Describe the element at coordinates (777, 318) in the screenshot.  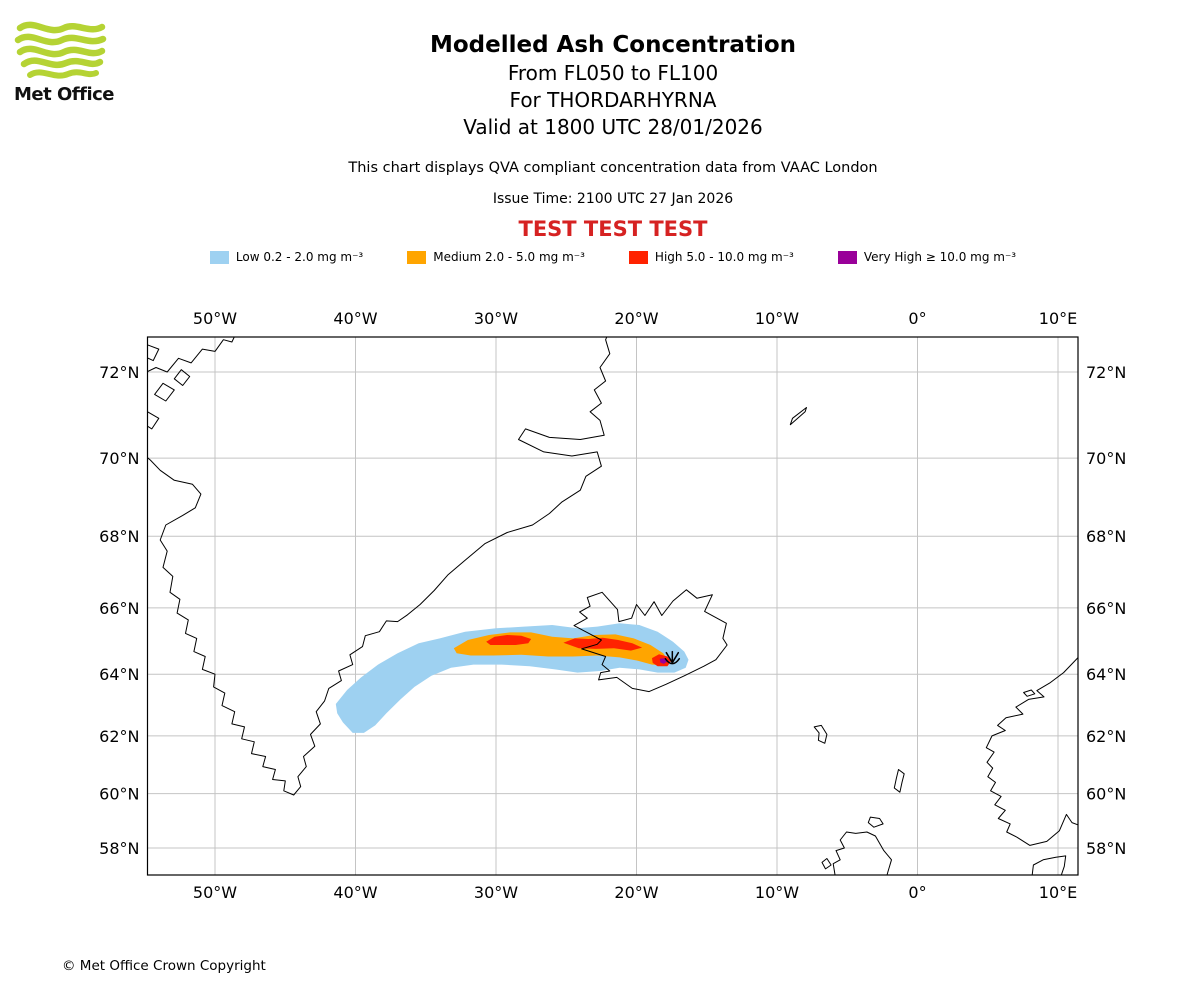
I see `lon-label-top: 10°W` at that location.